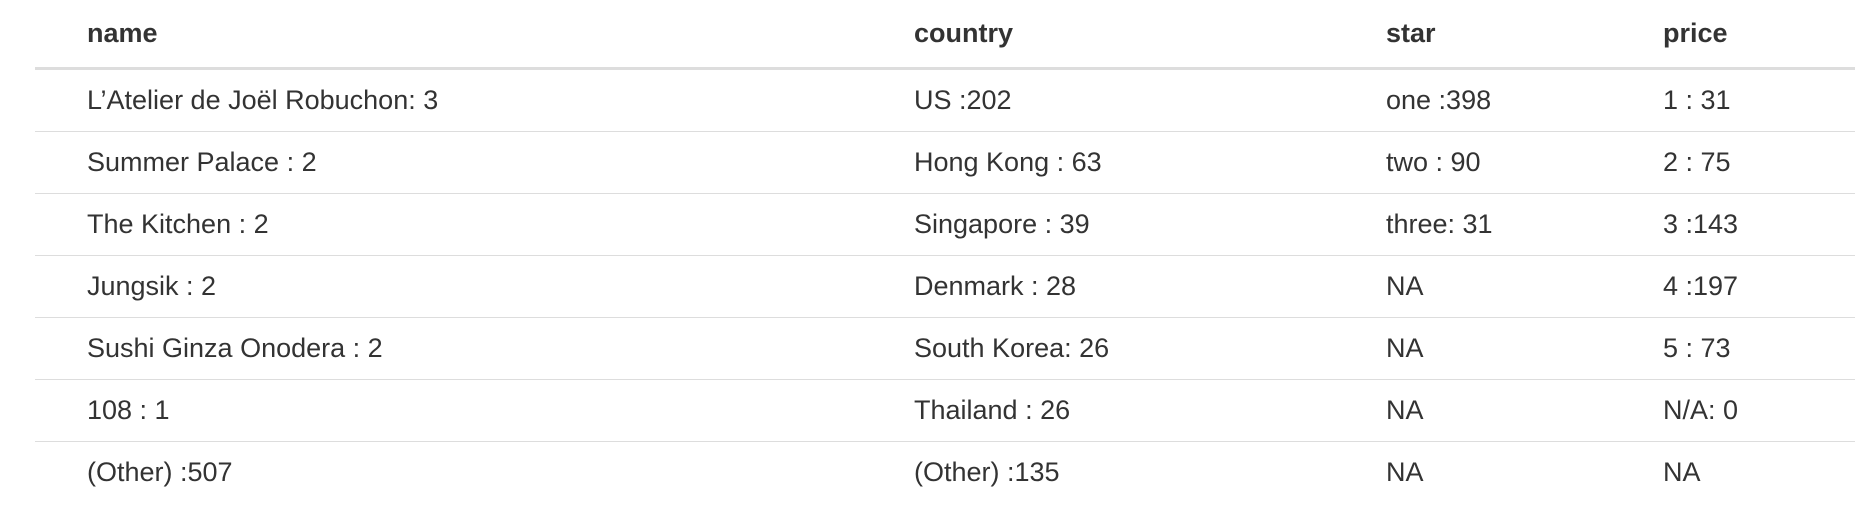  Describe the element at coordinates (1150, 224) in the screenshot. I see `cell-country: Singapore : 39` at that location.